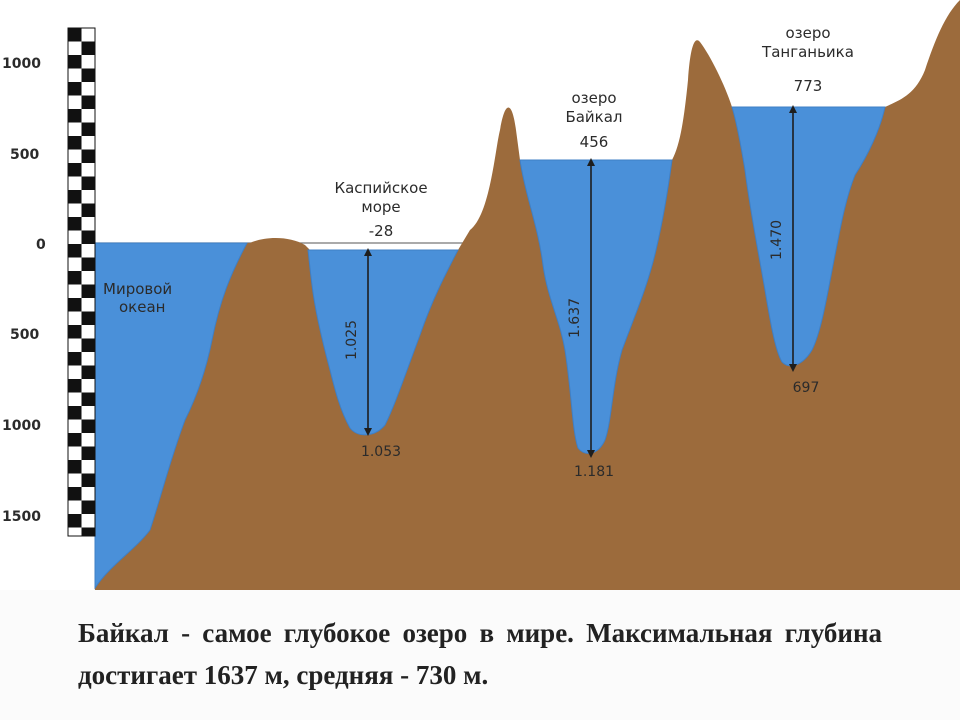  What do you see at coordinates (777, 240) in the screenshot?
I see `tanganyika-depth-value: 1.470` at bounding box center [777, 240].